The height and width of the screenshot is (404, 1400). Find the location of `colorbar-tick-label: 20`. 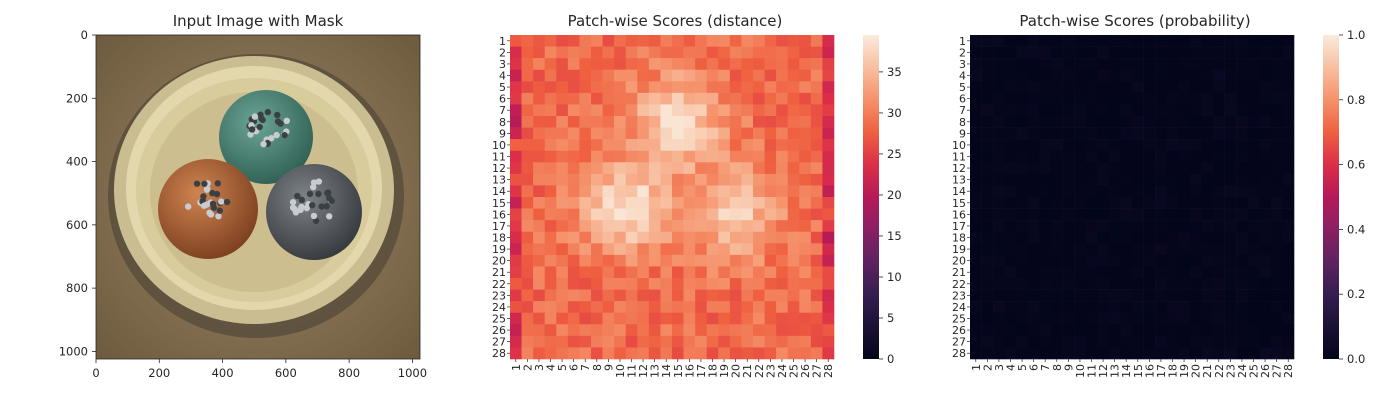

colorbar-tick-label: 20 is located at coordinates (894, 195).